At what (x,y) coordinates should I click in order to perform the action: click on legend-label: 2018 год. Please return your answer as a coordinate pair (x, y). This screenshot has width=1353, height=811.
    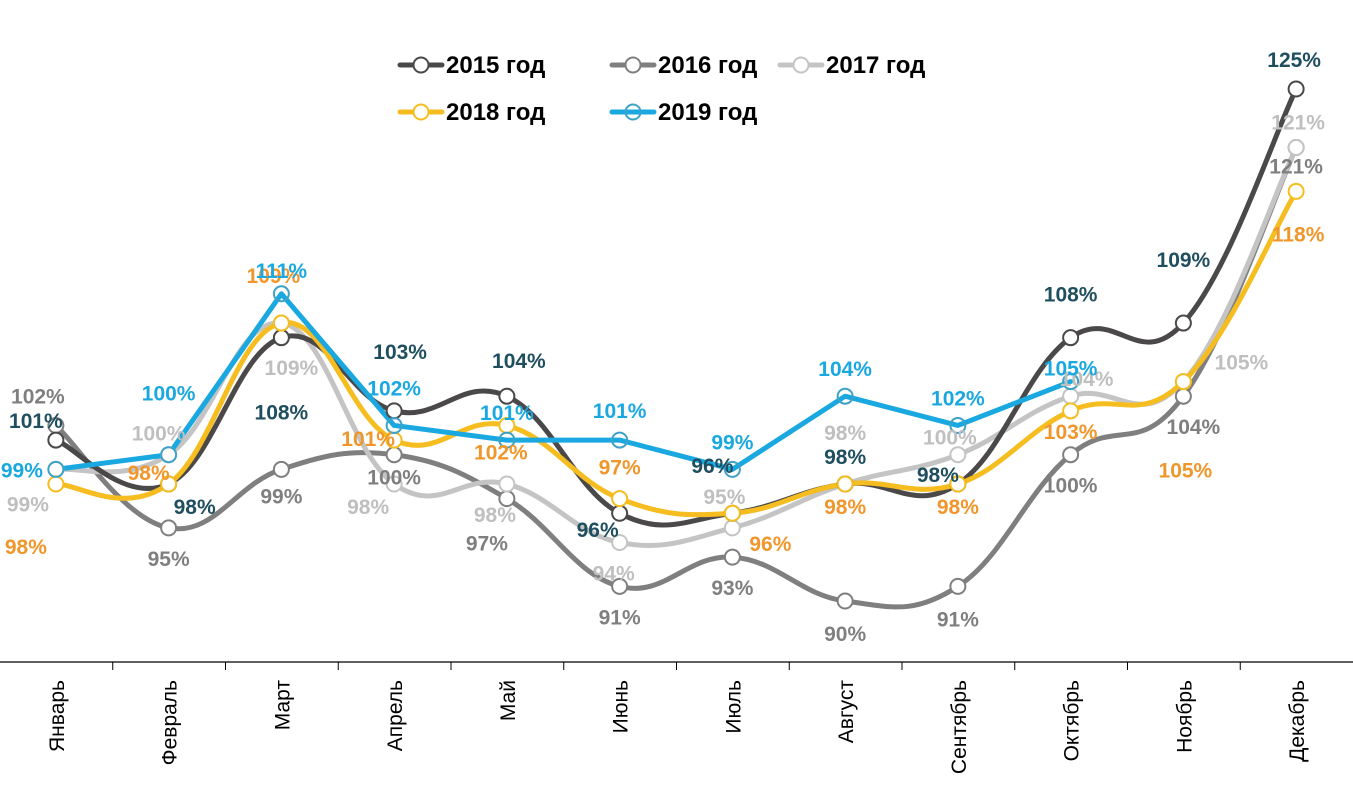
    Looking at the image, I should click on (495, 112).